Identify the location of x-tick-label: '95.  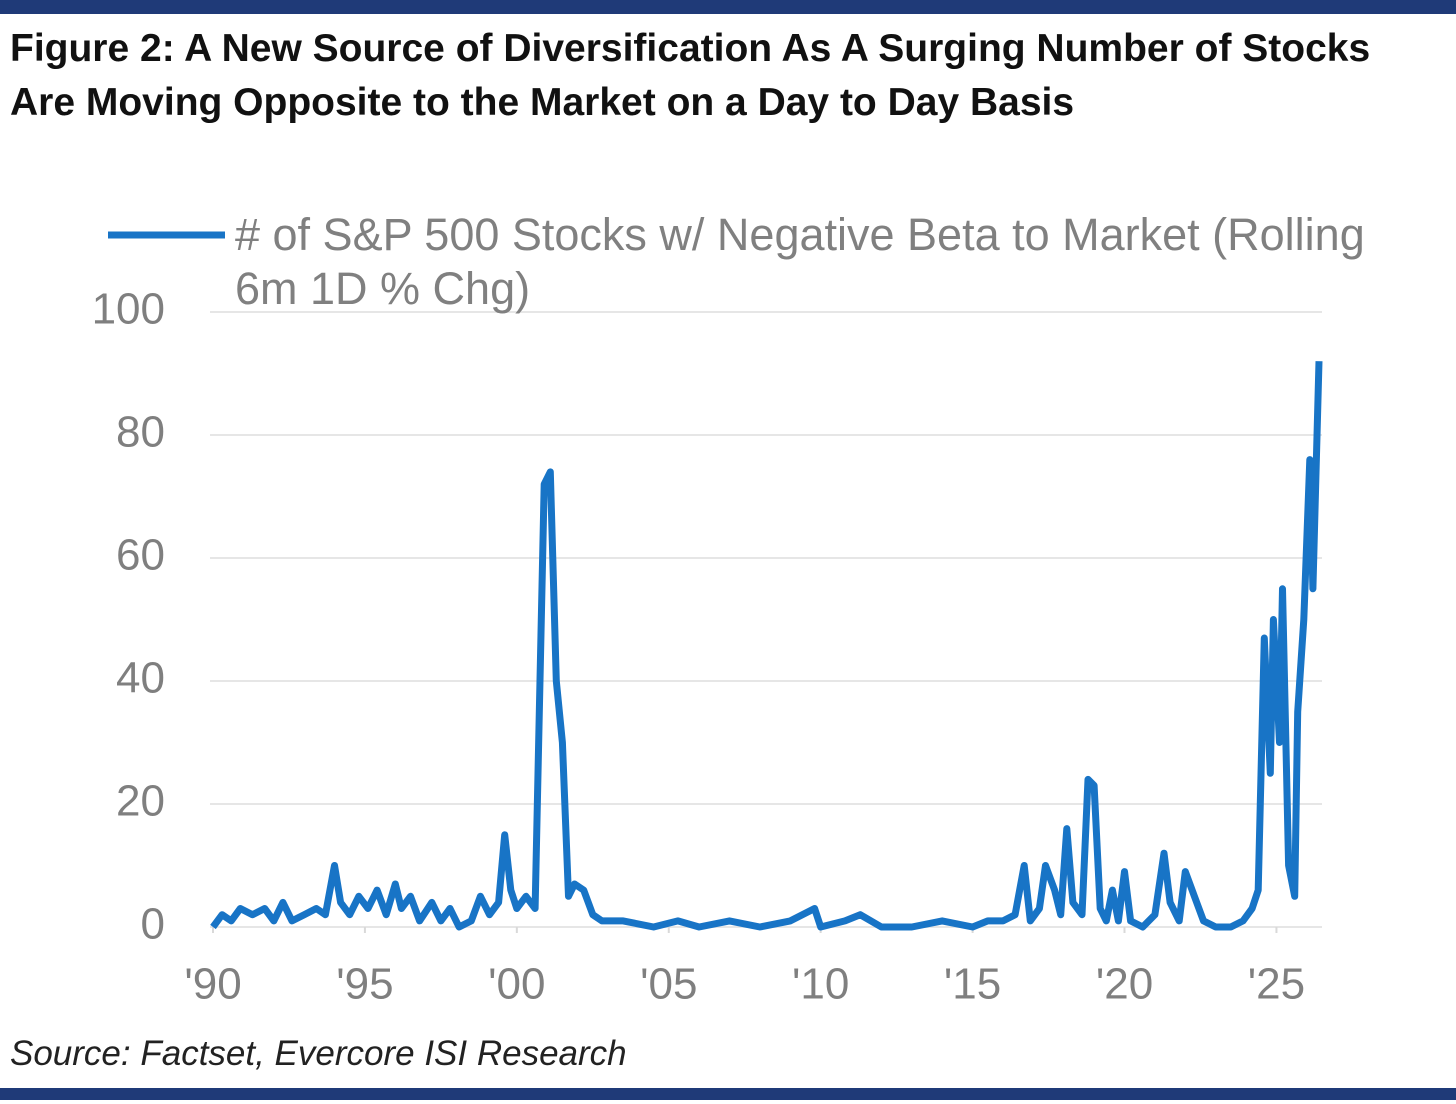
(364, 984).